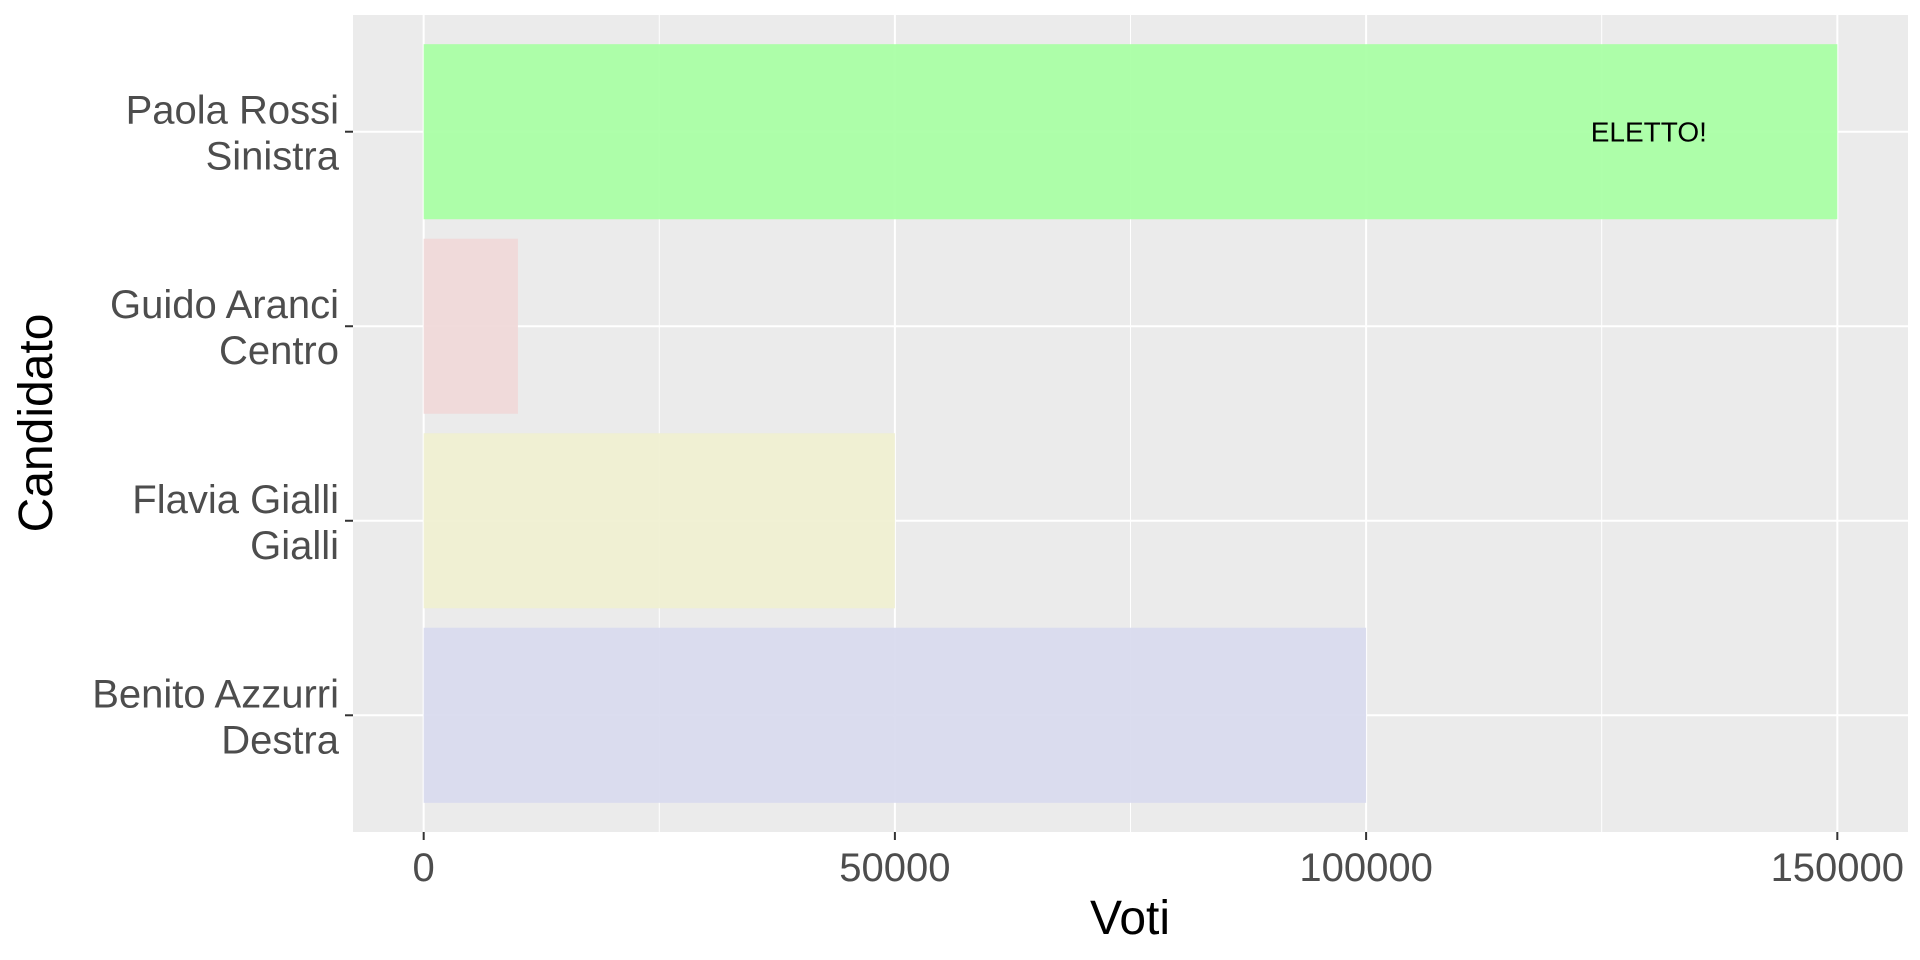 Image resolution: width=1920 pixels, height=960 pixels. What do you see at coordinates (36, 423) in the screenshot?
I see `y-axis-title: Candidato` at bounding box center [36, 423].